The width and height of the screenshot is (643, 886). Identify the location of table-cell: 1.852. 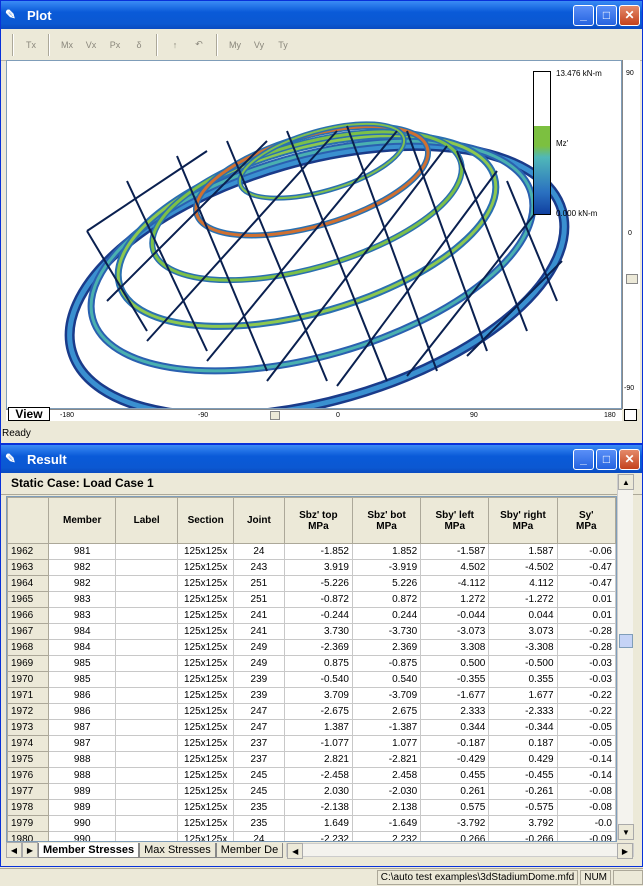
(386, 551).